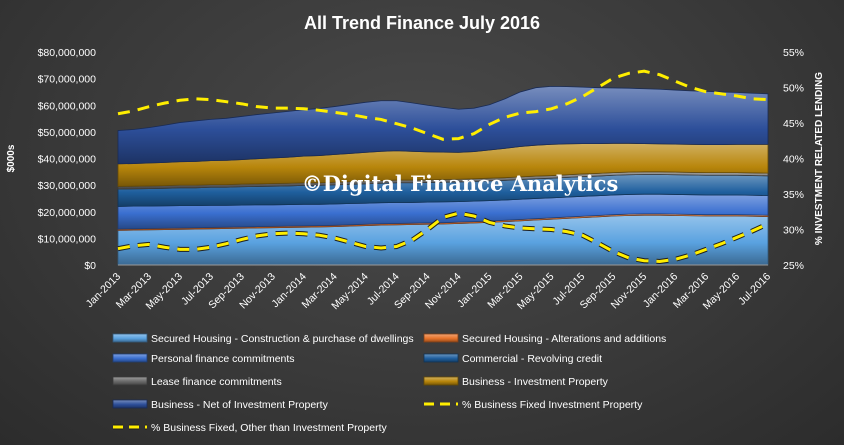  I want to click on y-tick-label: $10,000,000, so click(67, 239).